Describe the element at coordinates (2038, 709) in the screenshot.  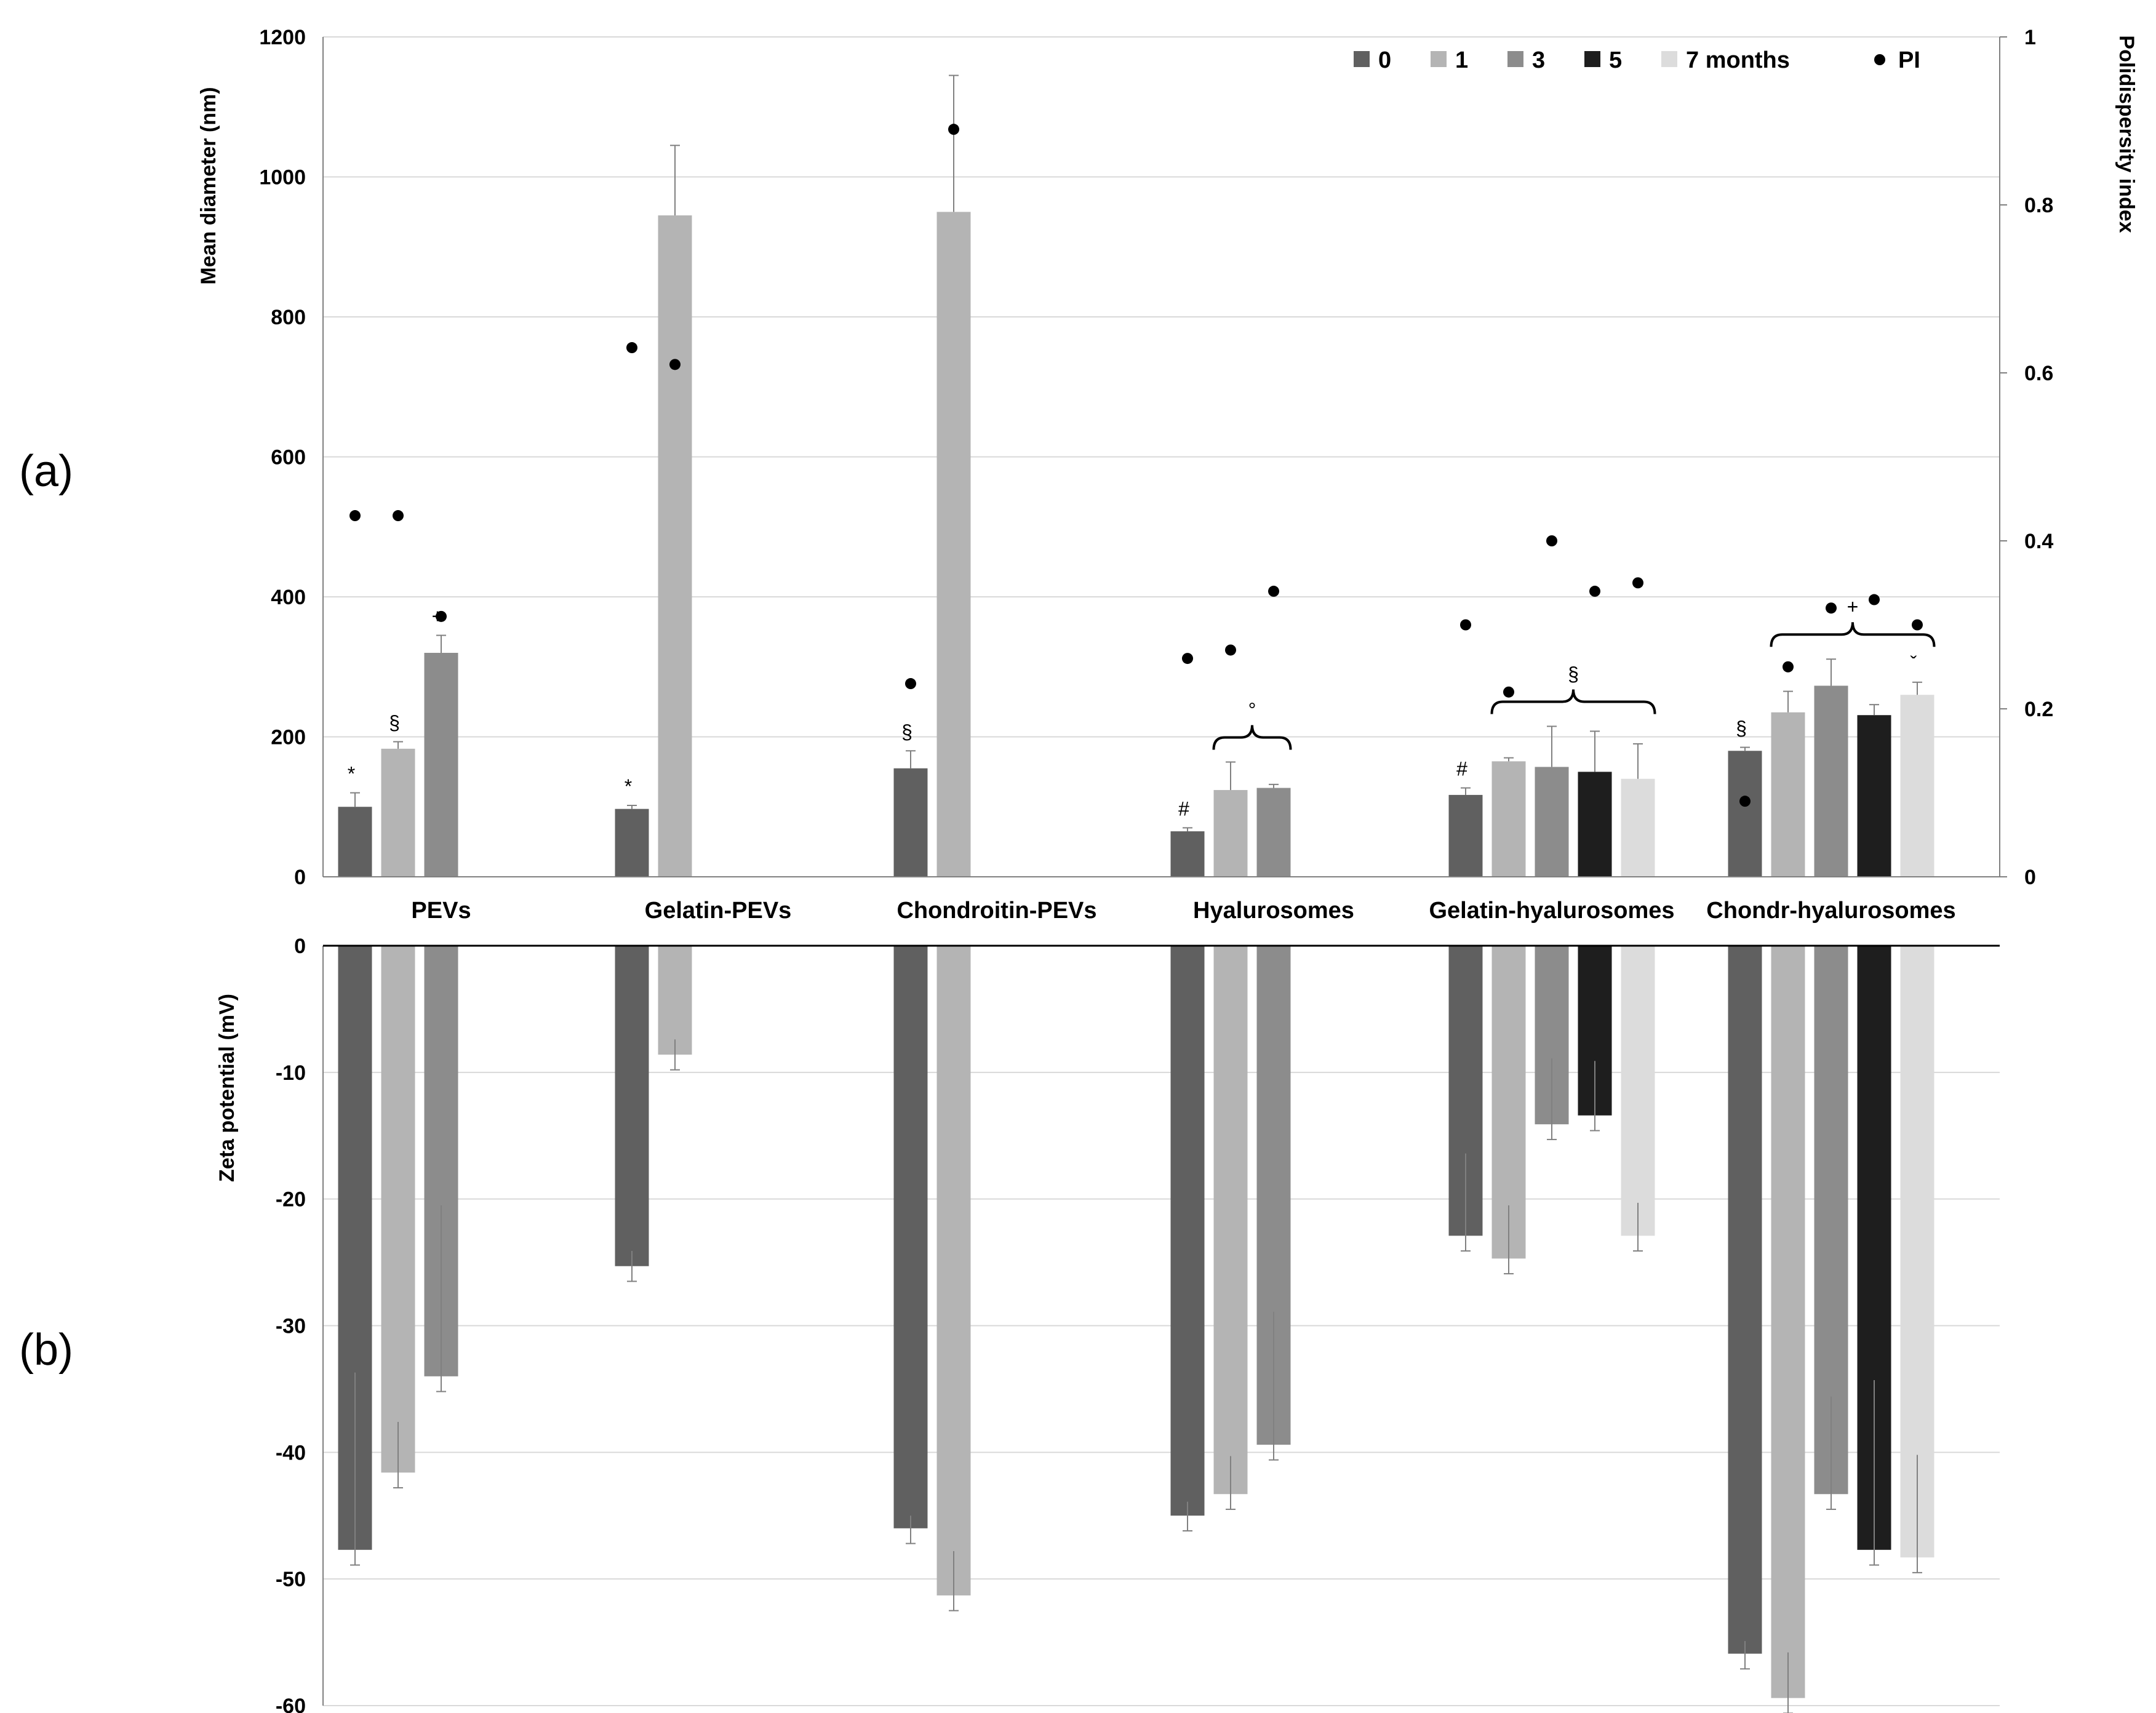
I see `panel-a-secondary-y-tick-label: 0.2` at that location.